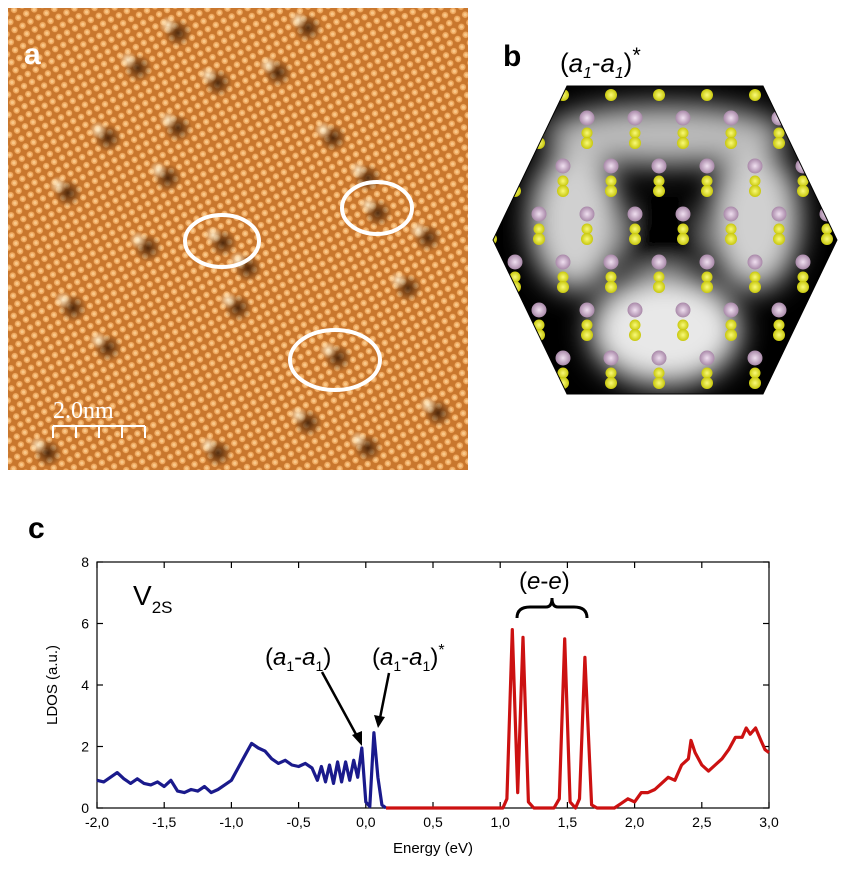 This screenshot has height=875, width=850. What do you see at coordinates (500, 822) in the screenshot?
I see `x-tick-label: 1,0` at bounding box center [500, 822].